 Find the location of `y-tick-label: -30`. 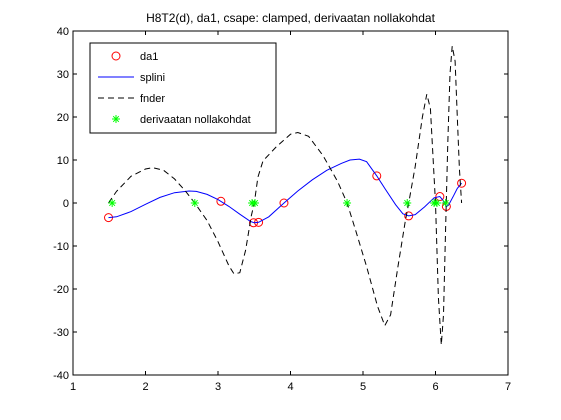

y-tick-label: -30 is located at coordinates (61, 333).